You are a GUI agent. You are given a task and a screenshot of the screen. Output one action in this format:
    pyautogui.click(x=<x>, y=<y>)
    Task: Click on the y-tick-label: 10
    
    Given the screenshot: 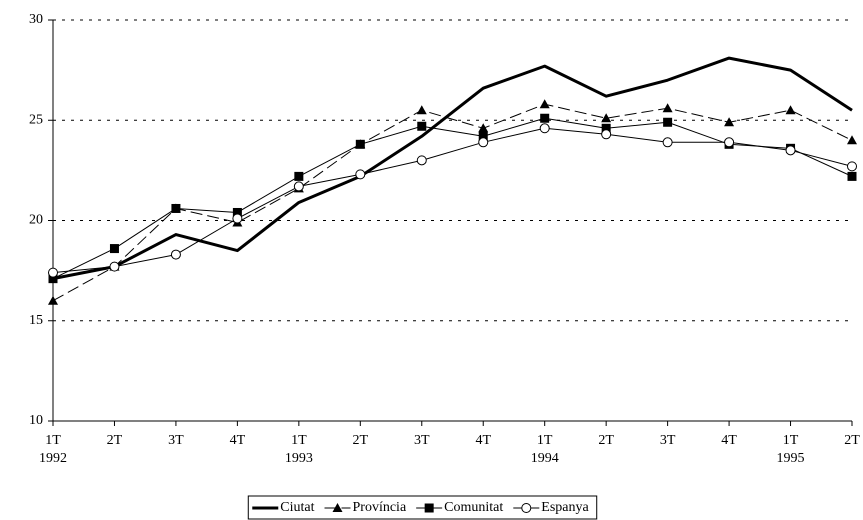 What is the action you would take?
    pyautogui.click(x=36, y=420)
    